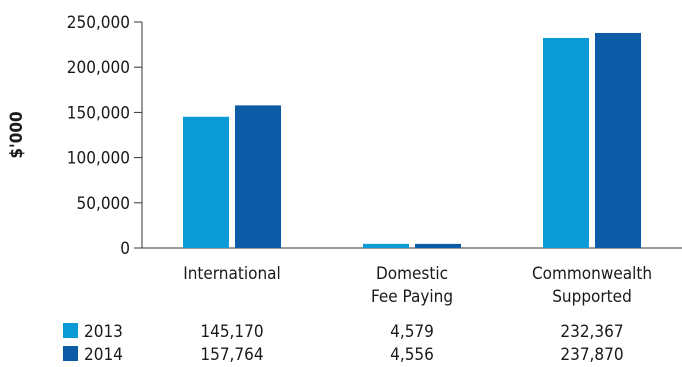  What do you see at coordinates (412, 332) in the screenshot?
I see `table-value: 4,579` at bounding box center [412, 332].